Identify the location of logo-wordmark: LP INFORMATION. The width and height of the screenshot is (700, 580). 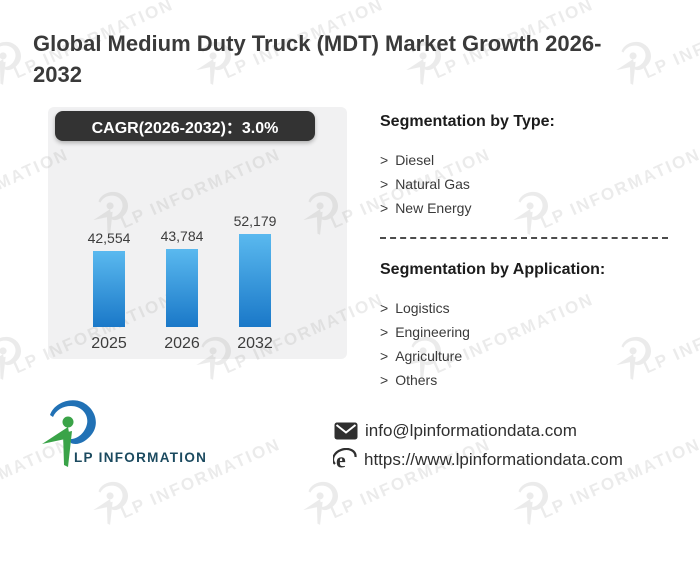
(141, 457).